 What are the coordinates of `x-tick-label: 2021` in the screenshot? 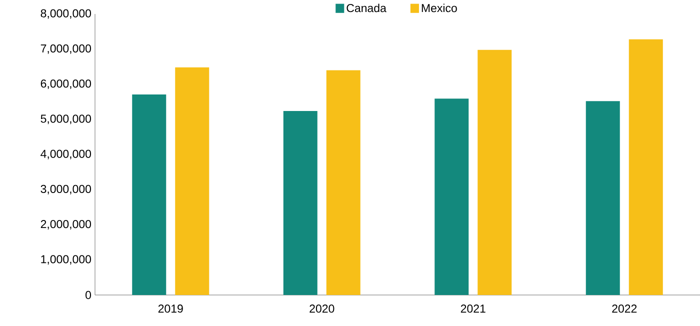 It's located at (473, 308).